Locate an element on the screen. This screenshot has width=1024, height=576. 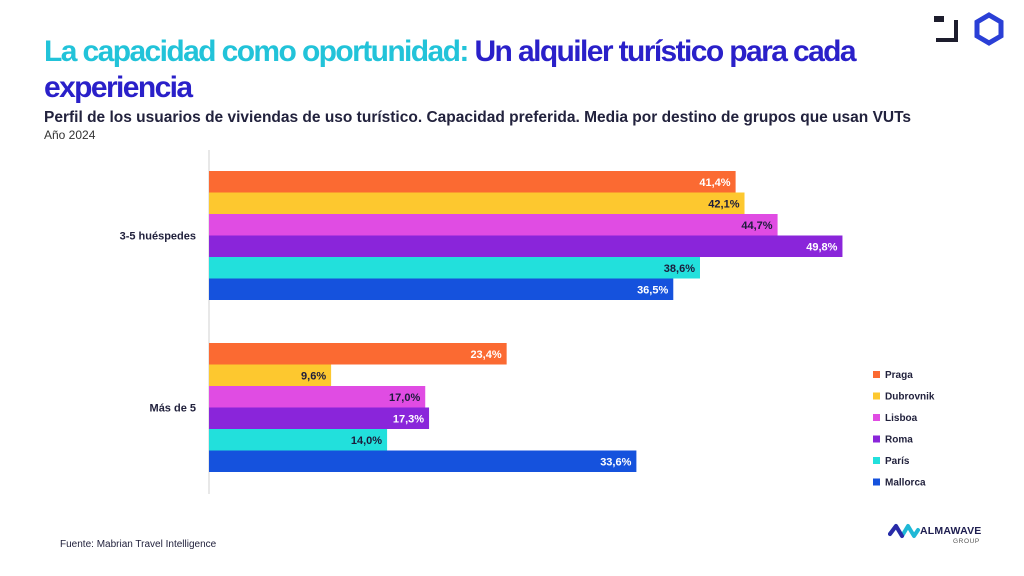
logo-corner-mark is located at coordinates (947, 31).